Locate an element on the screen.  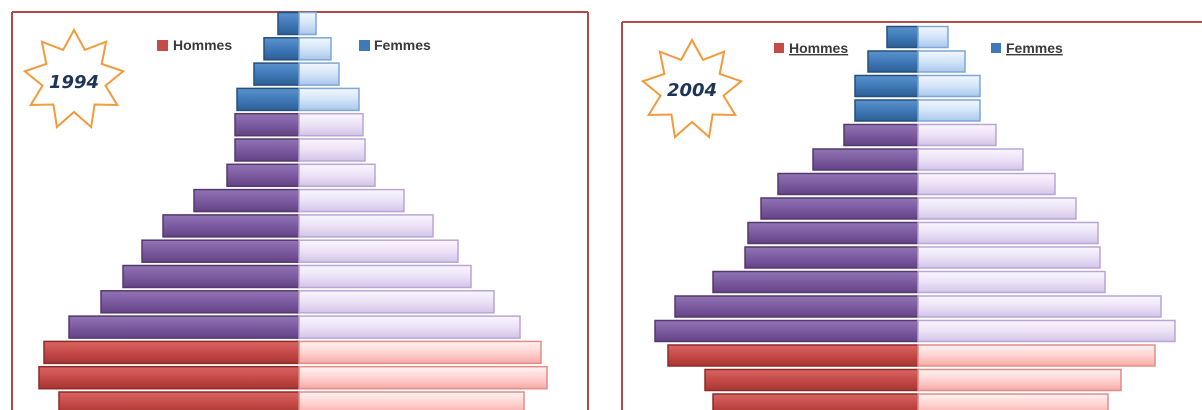
legend-2004: Hommes Femmes is located at coordinates (918, 48).